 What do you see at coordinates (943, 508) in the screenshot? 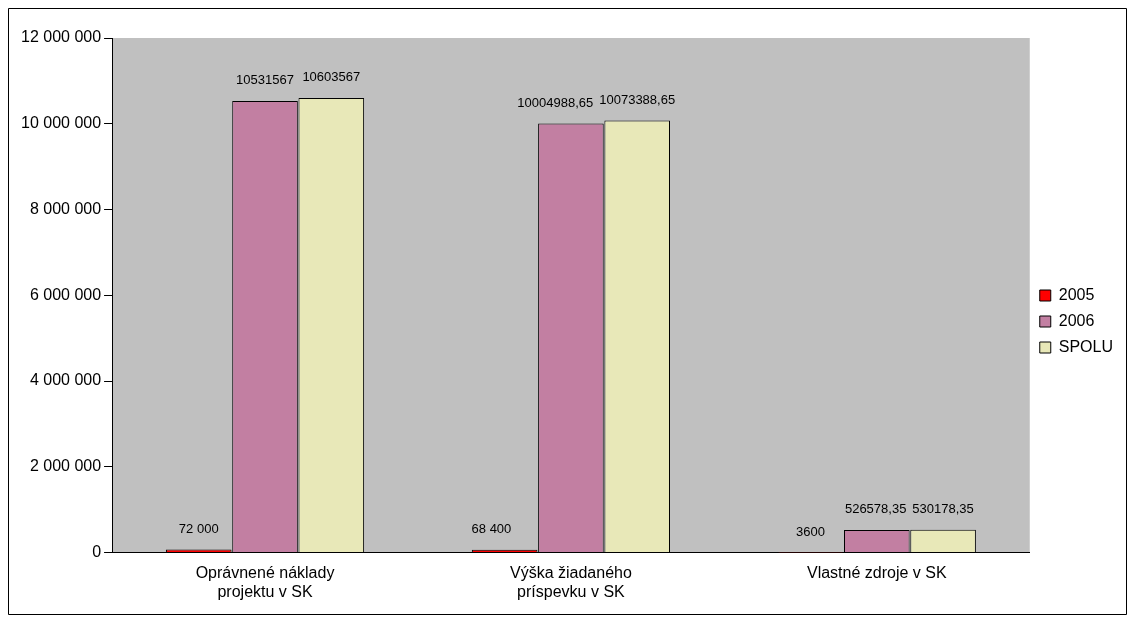
I see `data-label: 530178,35` at bounding box center [943, 508].